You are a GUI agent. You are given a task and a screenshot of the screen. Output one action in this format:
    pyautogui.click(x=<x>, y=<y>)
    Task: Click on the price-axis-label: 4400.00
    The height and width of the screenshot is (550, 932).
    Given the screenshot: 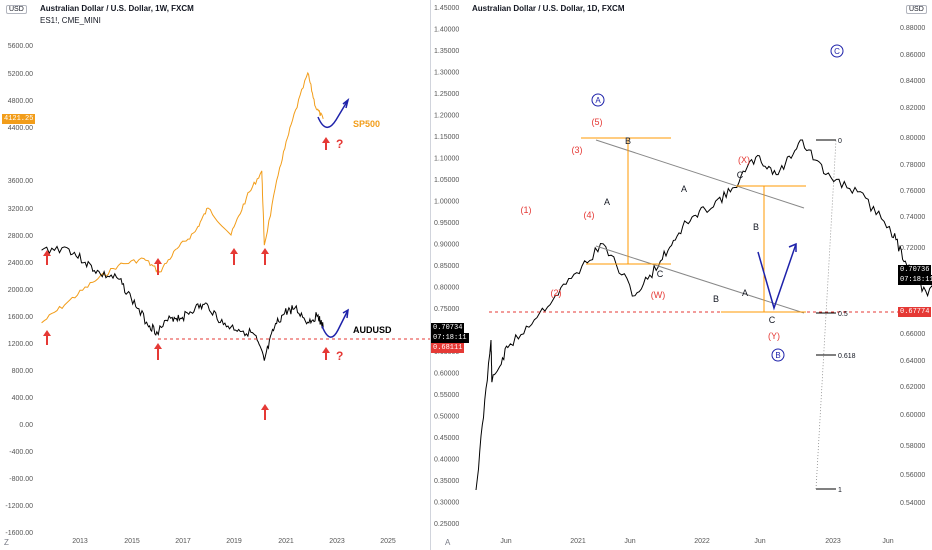 What is the action you would take?
    pyautogui.click(x=20, y=128)
    